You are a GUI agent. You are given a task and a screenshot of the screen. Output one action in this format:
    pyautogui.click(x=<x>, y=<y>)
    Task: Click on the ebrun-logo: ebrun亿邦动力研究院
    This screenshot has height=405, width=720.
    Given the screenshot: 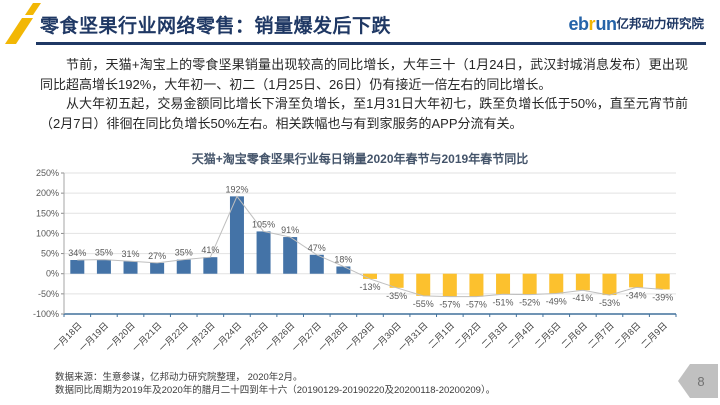 What is the action you would take?
    pyautogui.click(x=636, y=24)
    